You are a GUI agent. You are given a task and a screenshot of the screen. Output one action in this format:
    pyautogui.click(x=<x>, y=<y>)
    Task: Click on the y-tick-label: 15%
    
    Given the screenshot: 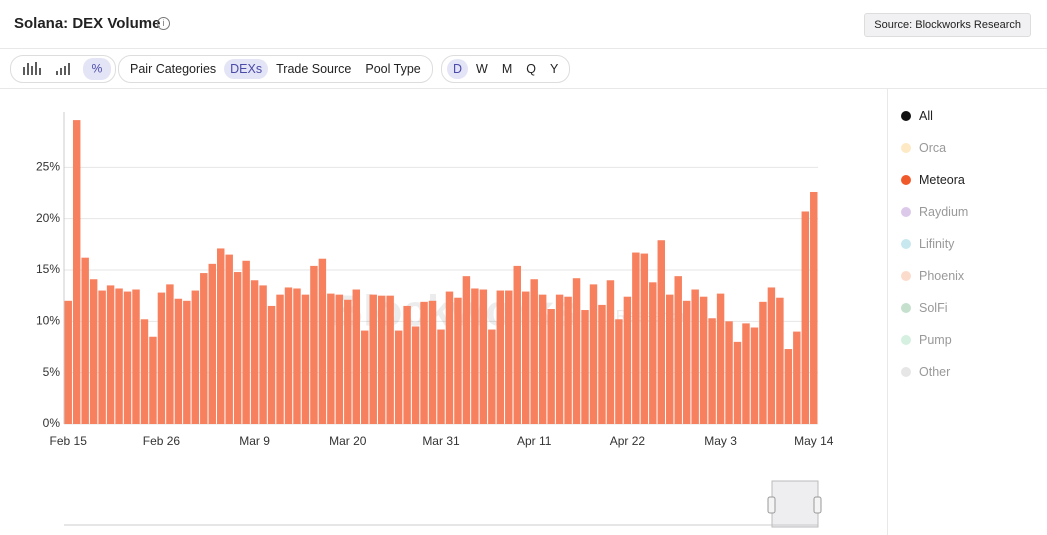 What is the action you would take?
    pyautogui.click(x=48, y=269)
    